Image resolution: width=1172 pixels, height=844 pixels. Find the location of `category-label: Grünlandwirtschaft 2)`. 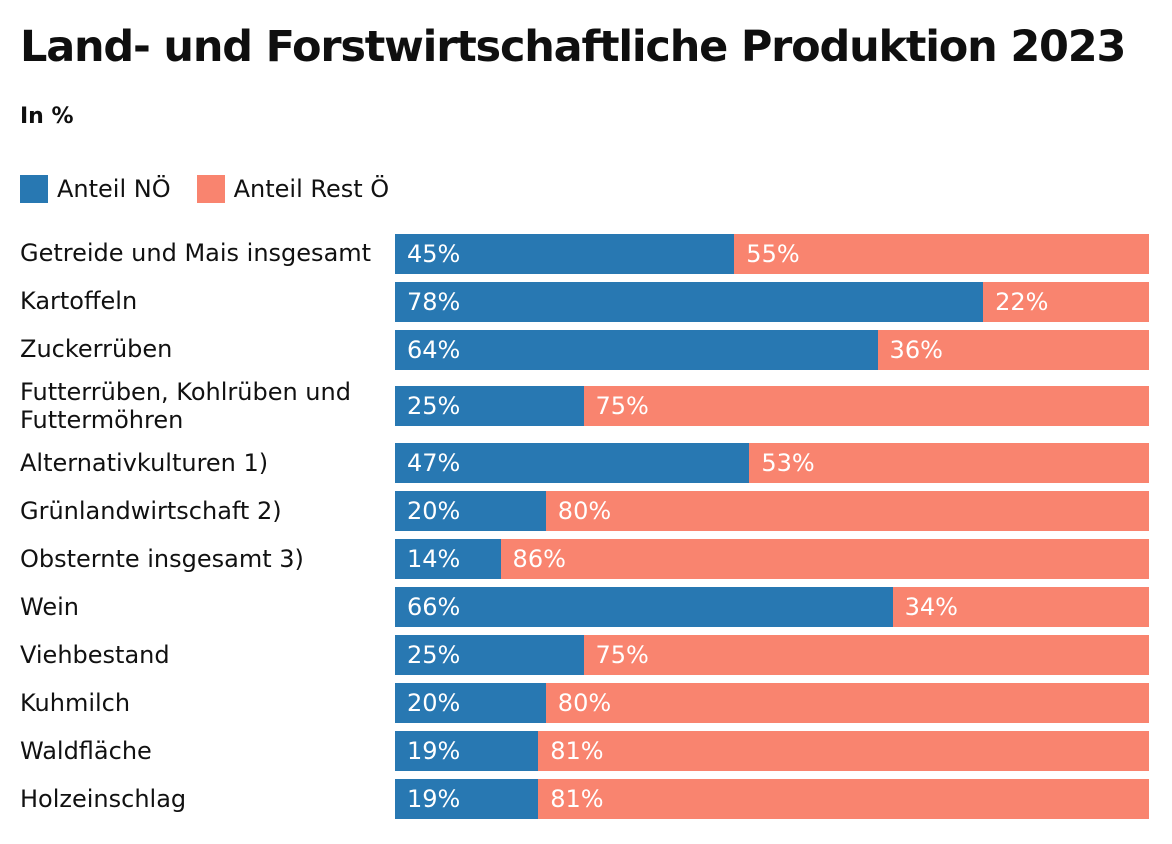

category-label: Grünlandwirtschaft 2) is located at coordinates (151, 510).